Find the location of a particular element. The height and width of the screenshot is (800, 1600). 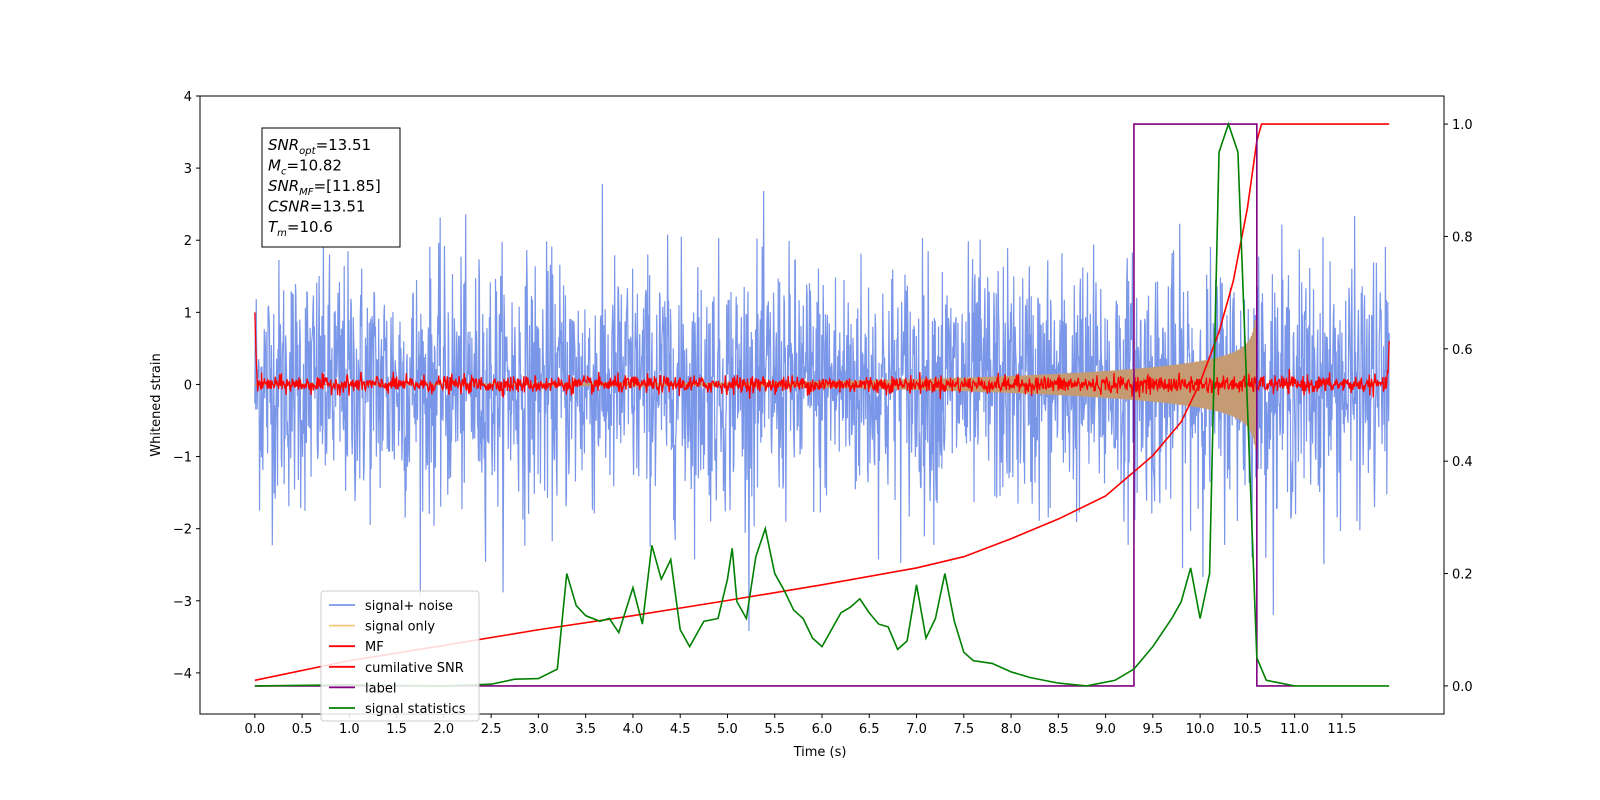

y-tick-label: −4 is located at coordinates (182, 674).